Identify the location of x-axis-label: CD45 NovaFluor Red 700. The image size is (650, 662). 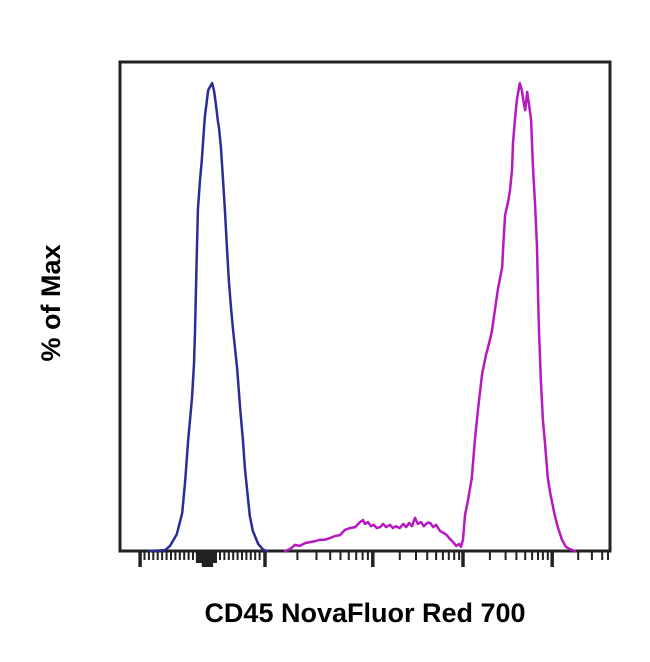
(364, 613).